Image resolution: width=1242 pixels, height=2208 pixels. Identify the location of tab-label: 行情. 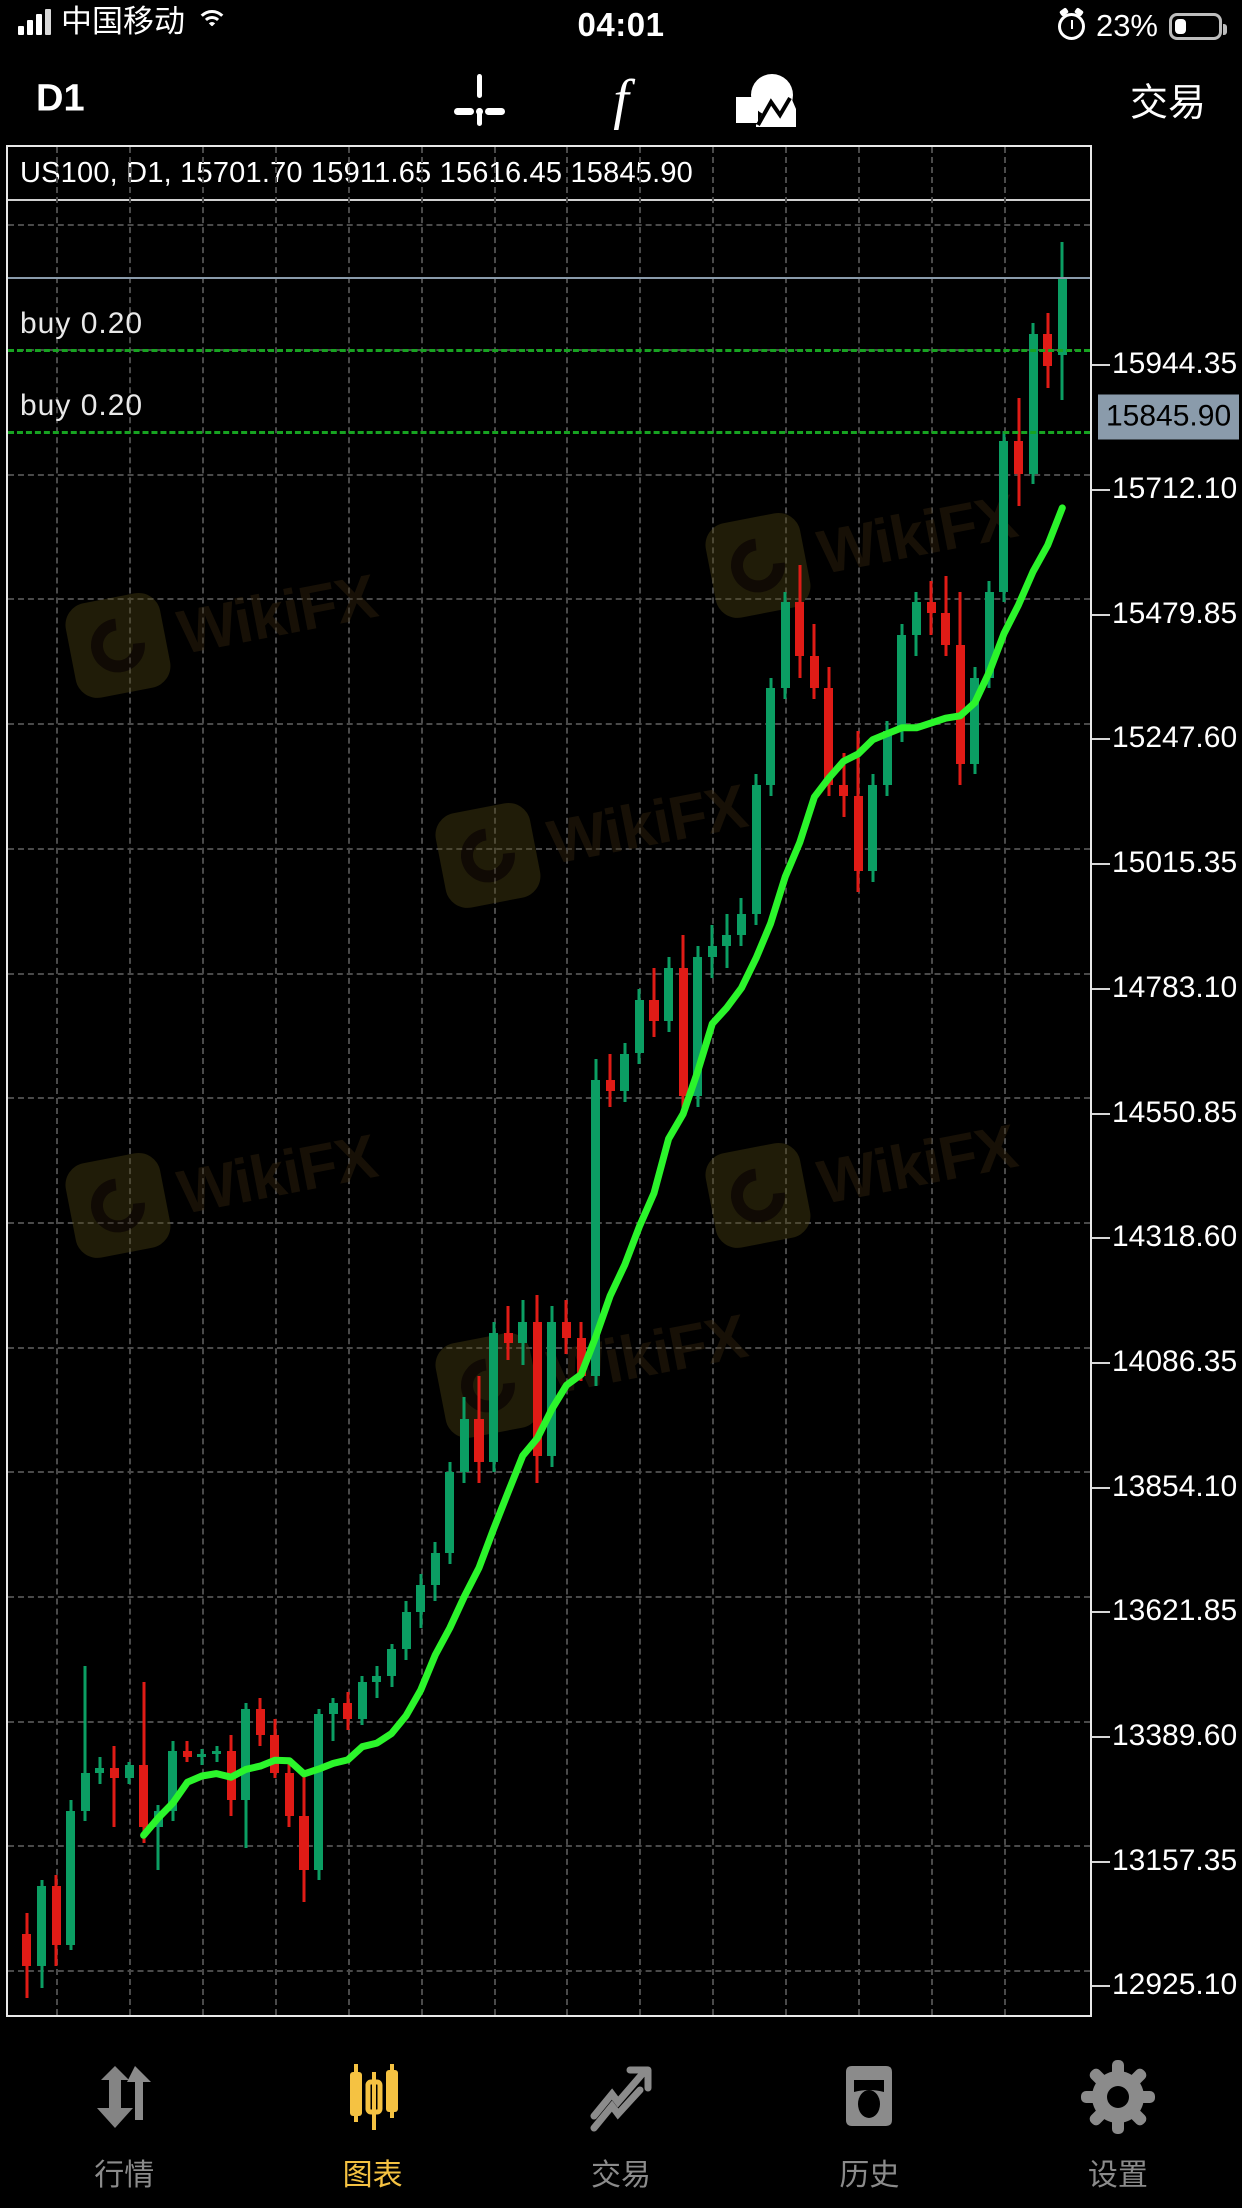
(124, 2175).